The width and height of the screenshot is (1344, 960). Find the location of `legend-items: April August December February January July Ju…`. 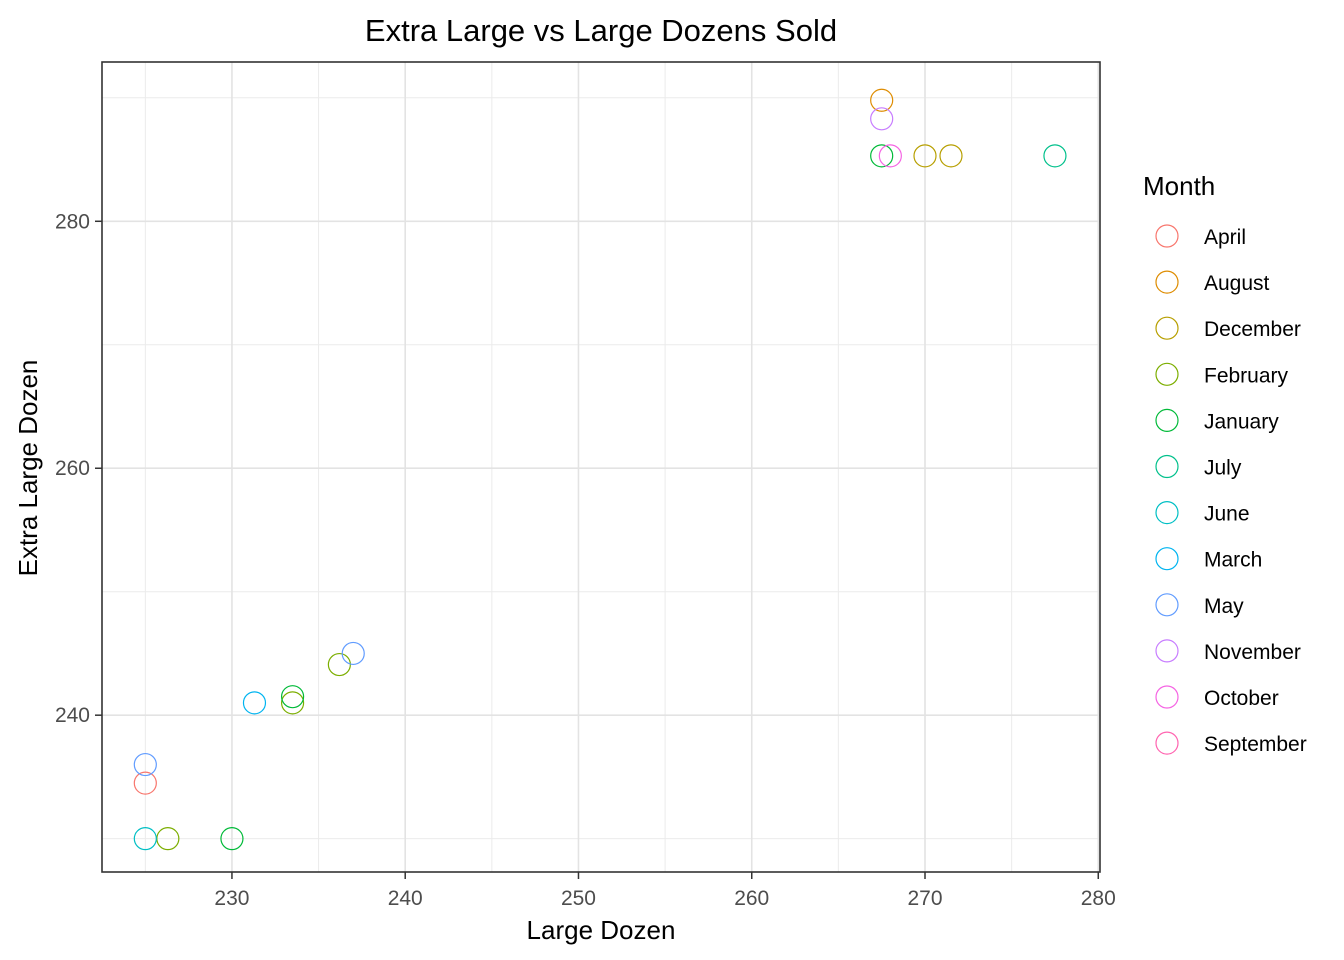

legend-items: April August December February January July Ju… is located at coordinates (1231, 490).